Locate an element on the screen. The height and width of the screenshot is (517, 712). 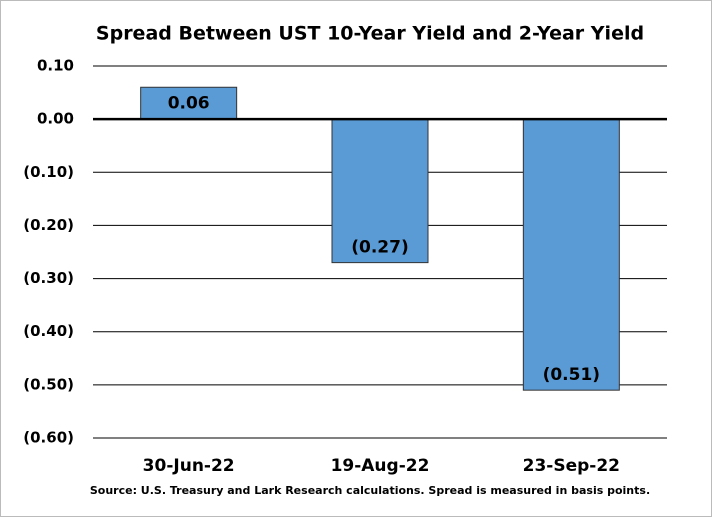
x-tick-label: 23-Sep-22 is located at coordinates (571, 466).